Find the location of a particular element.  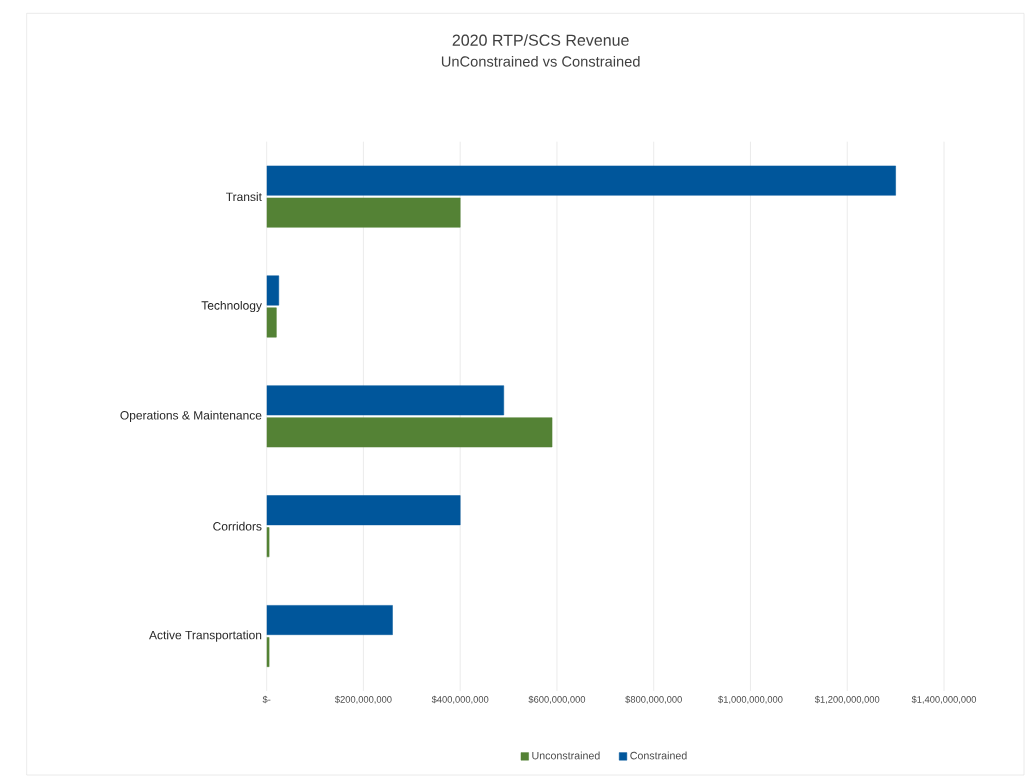

y-tick-label: Technology is located at coordinates (231, 306).